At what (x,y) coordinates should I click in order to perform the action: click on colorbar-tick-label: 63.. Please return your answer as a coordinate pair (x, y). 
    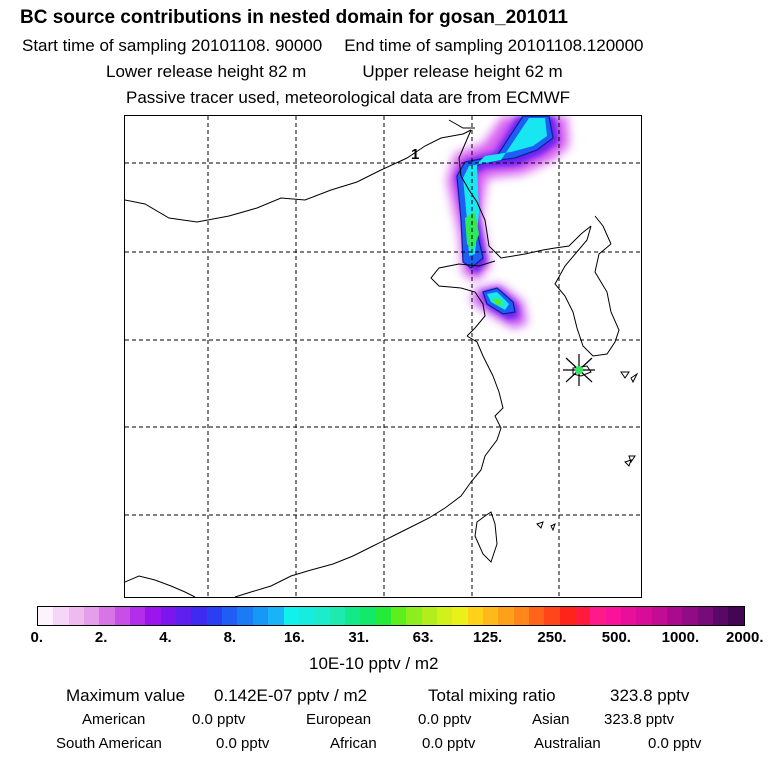
    Looking at the image, I should click on (423, 637).